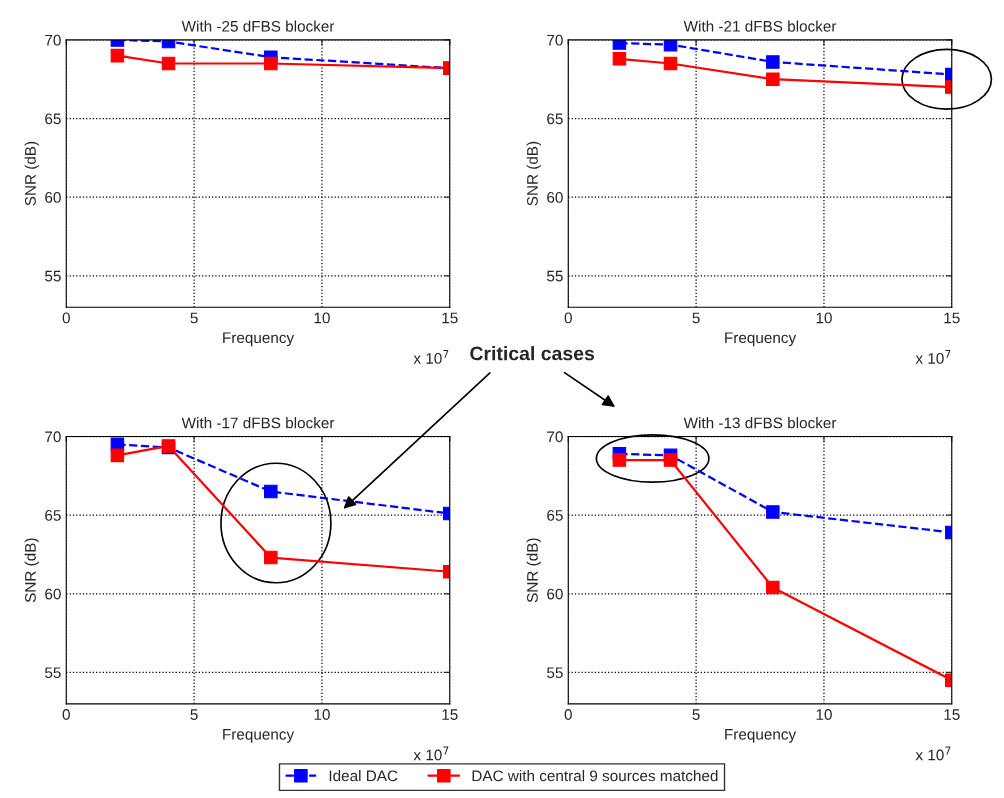 The image size is (1004, 798). Describe the element at coordinates (760, 26) in the screenshot. I see `chart-title: With -21 dFBS blocker` at that location.